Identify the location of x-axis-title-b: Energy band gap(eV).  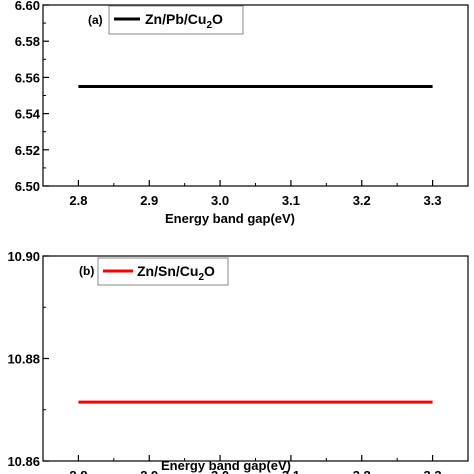
(226, 465).